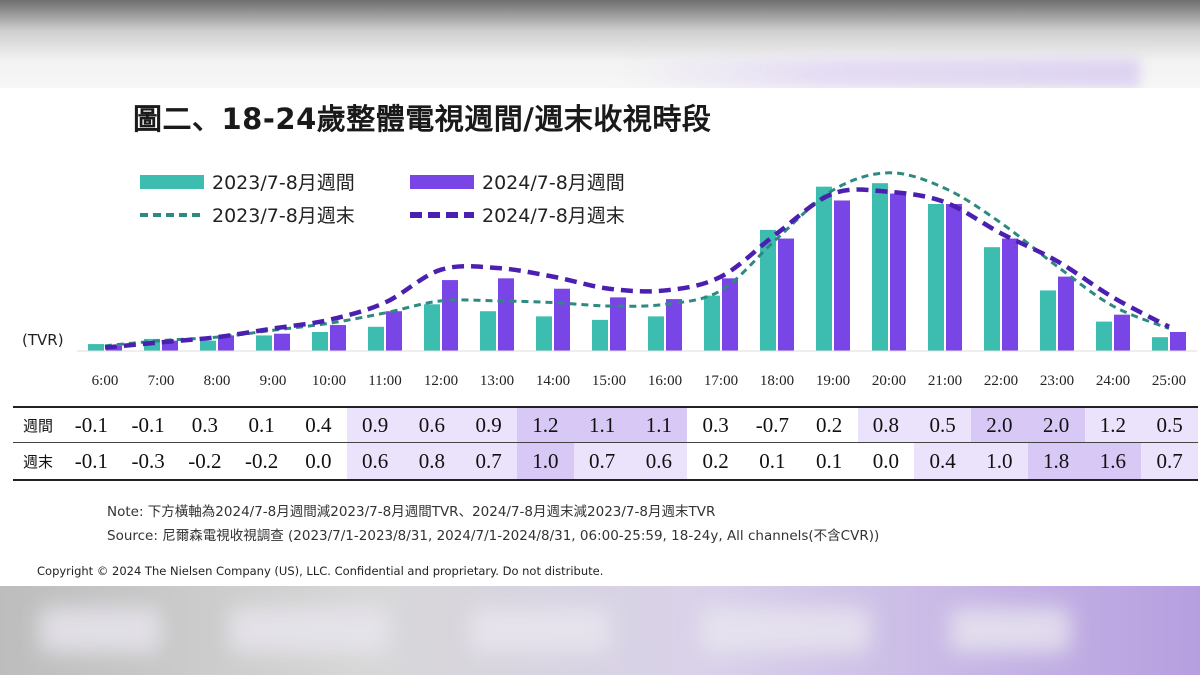 Image resolution: width=1200 pixels, height=675 pixels. I want to click on x-tick-label: 23:00, so click(1057, 381).